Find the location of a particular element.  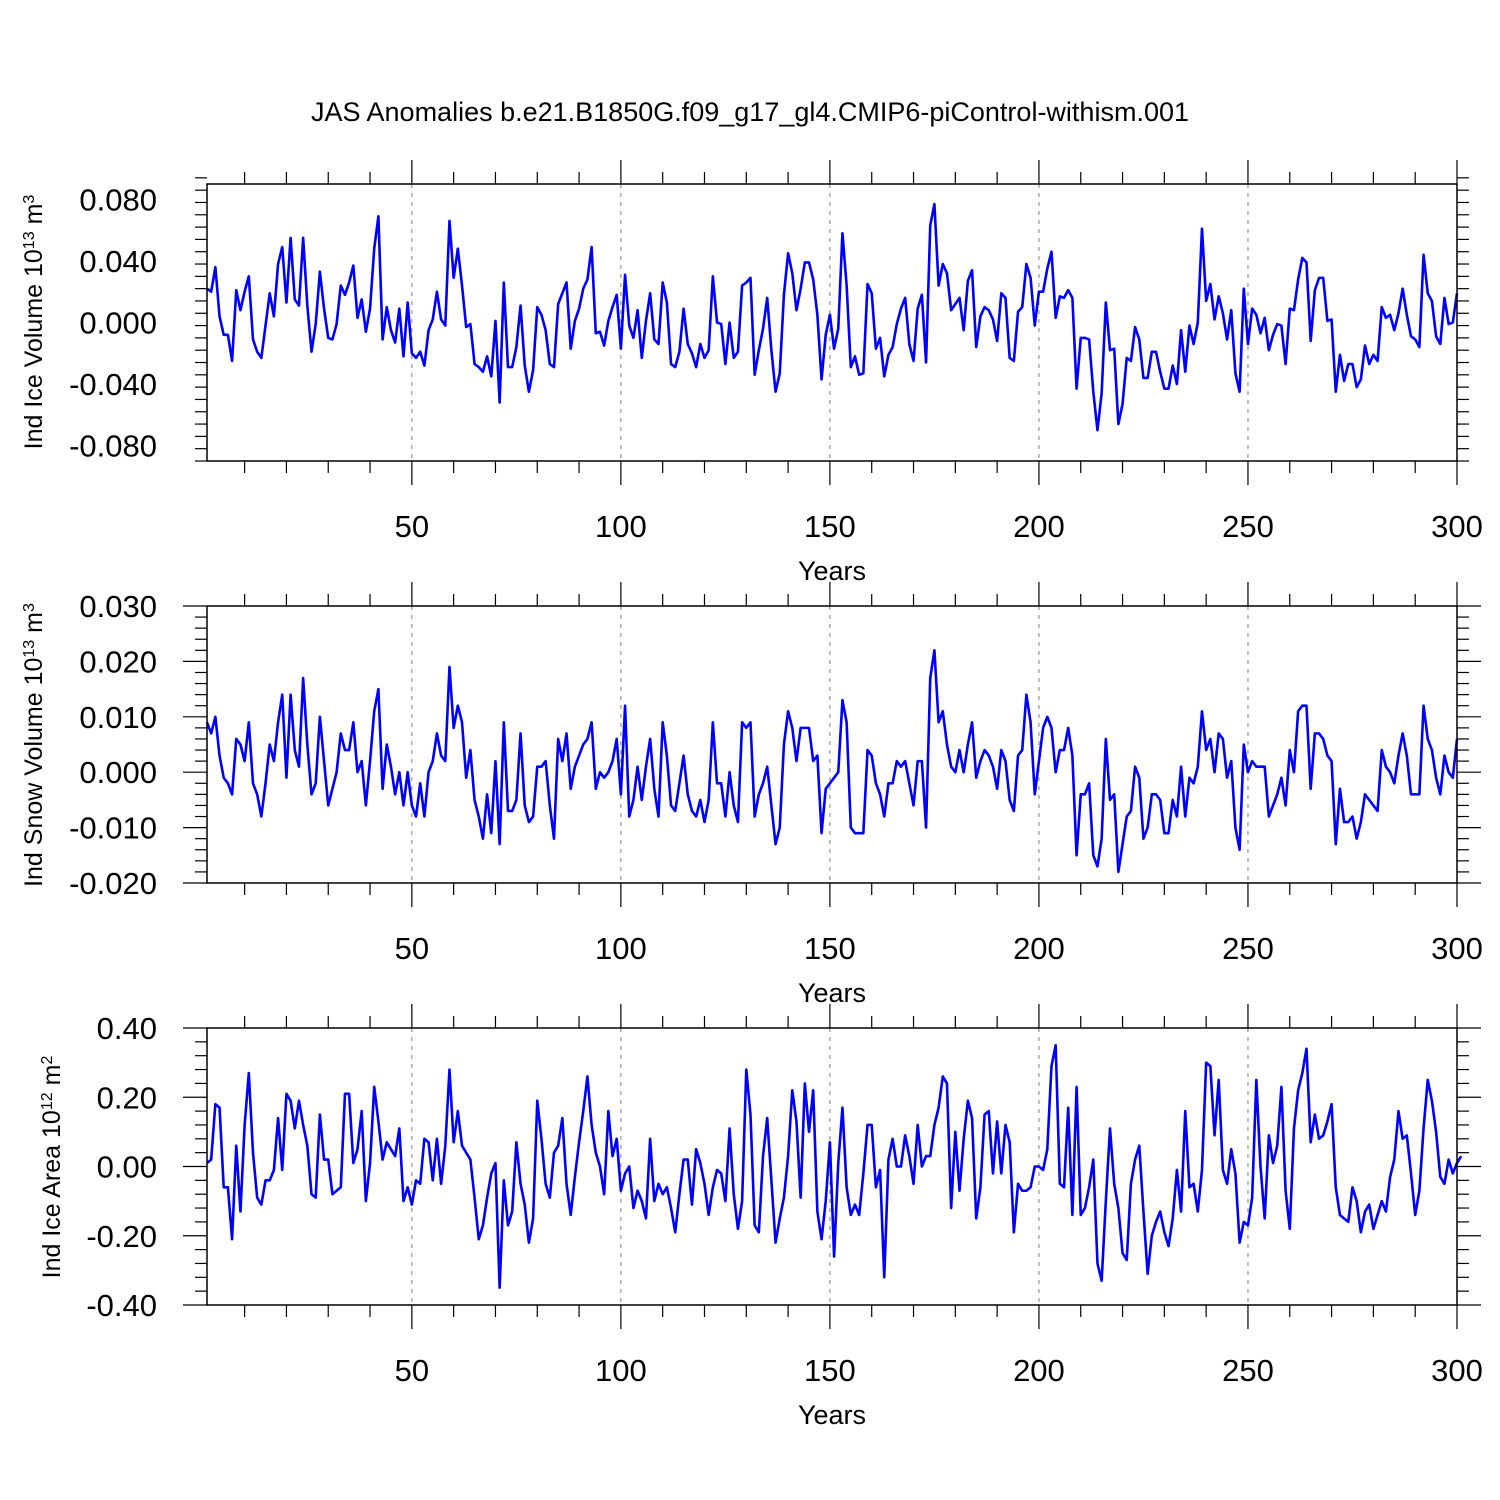

y-axis-label-main: Ind Ice Area 10 is located at coordinates (52, 1194).